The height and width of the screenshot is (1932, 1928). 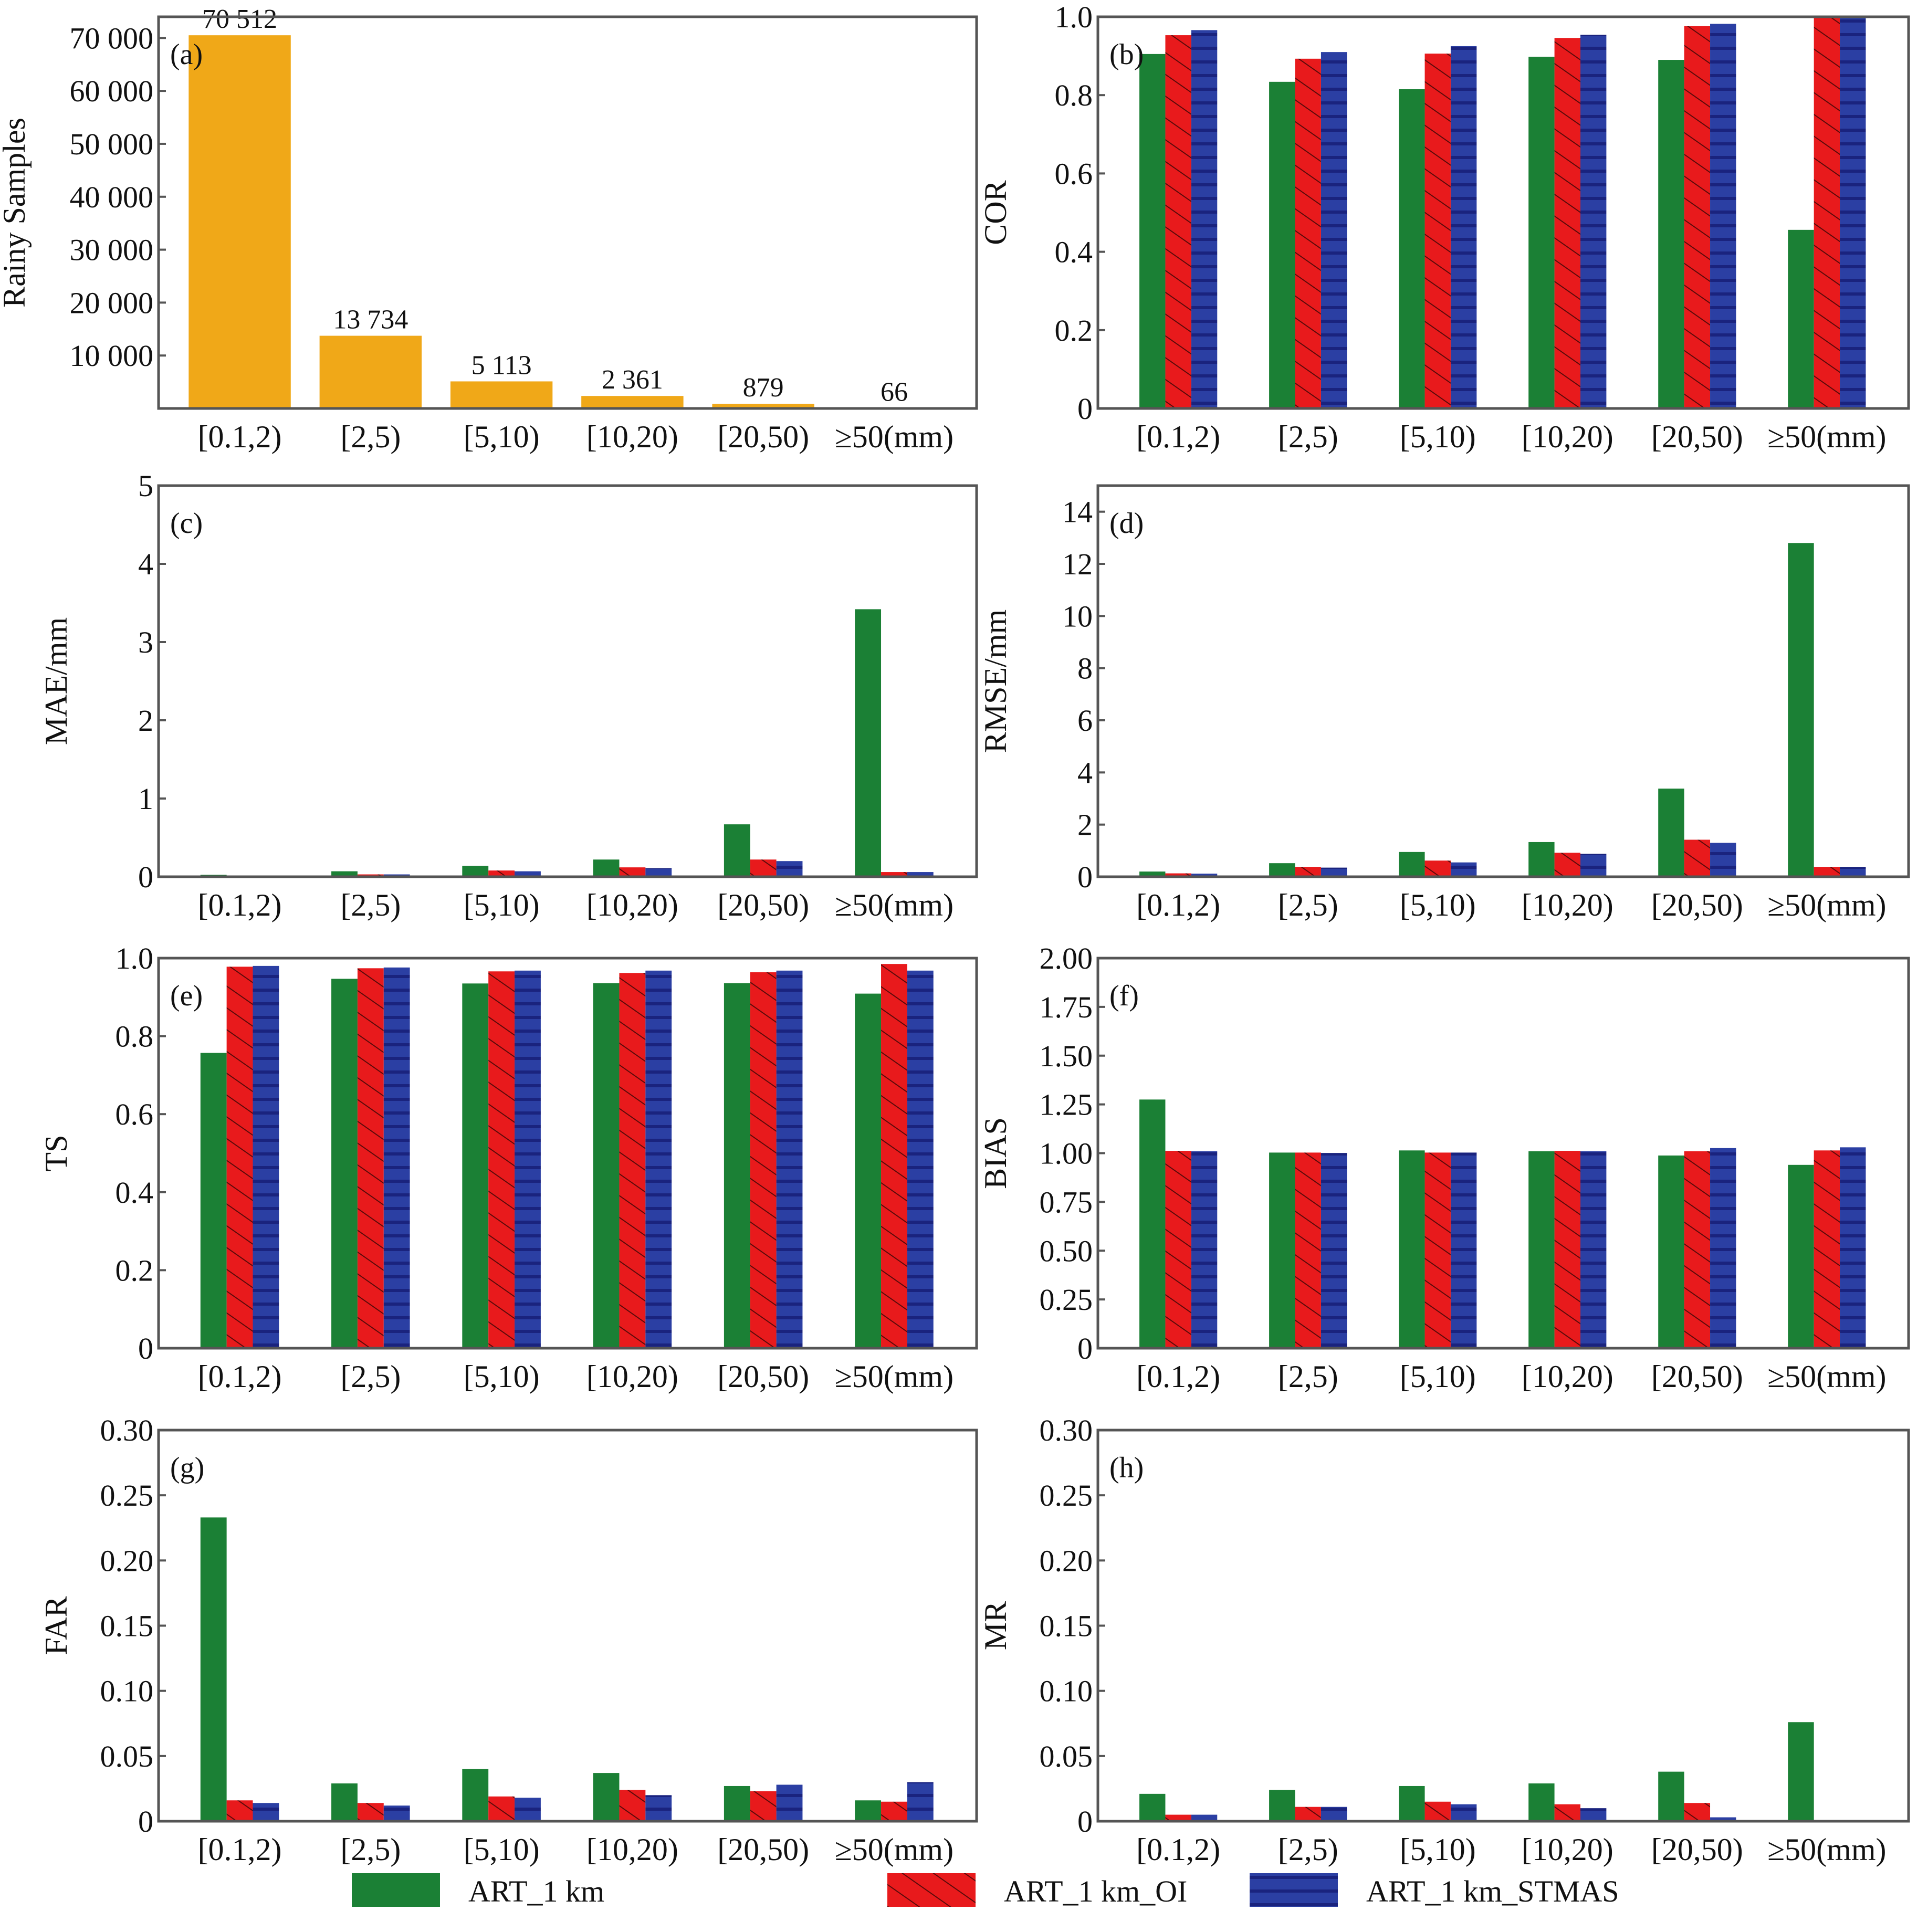 What do you see at coordinates (16, 213) in the screenshot?
I see `y-axis-label: Rainy Samples` at bounding box center [16, 213].